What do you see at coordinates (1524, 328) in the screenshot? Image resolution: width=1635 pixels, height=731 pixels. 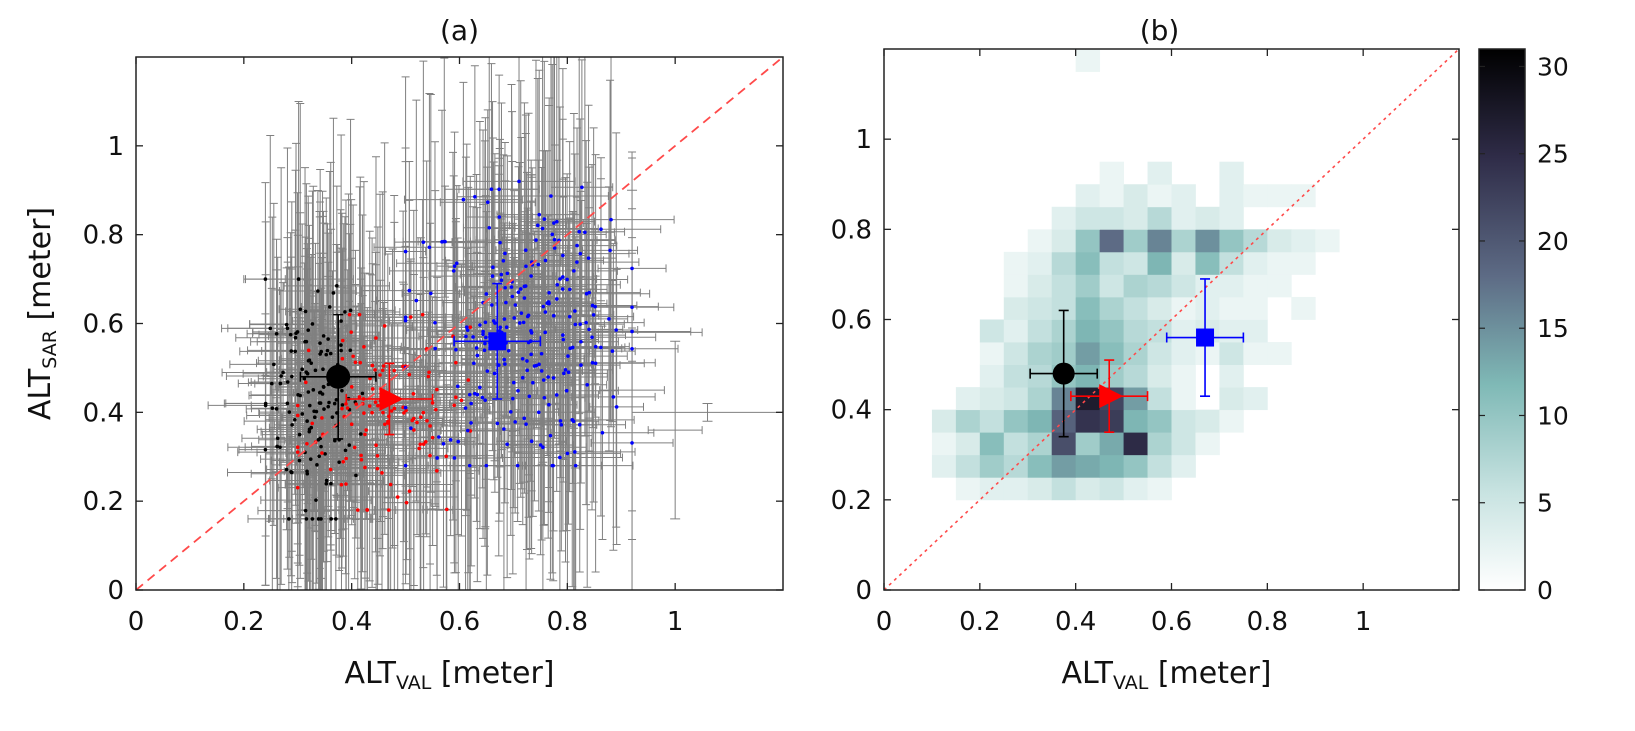 I see `colorbar-ticks: 0 5 10 15 20 25 30` at bounding box center [1524, 328].